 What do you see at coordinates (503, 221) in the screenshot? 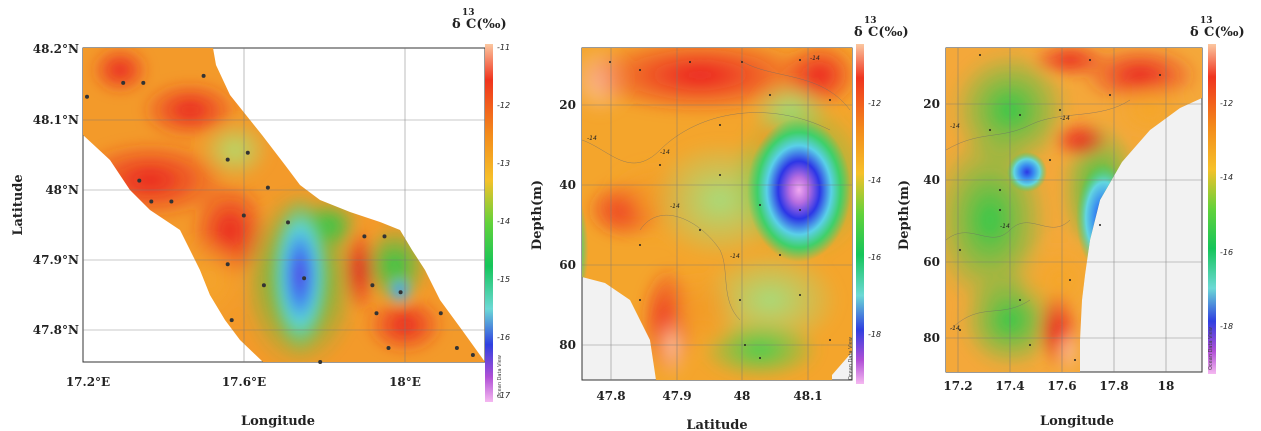
I see `p1-cb-tick: -14` at bounding box center [503, 221].